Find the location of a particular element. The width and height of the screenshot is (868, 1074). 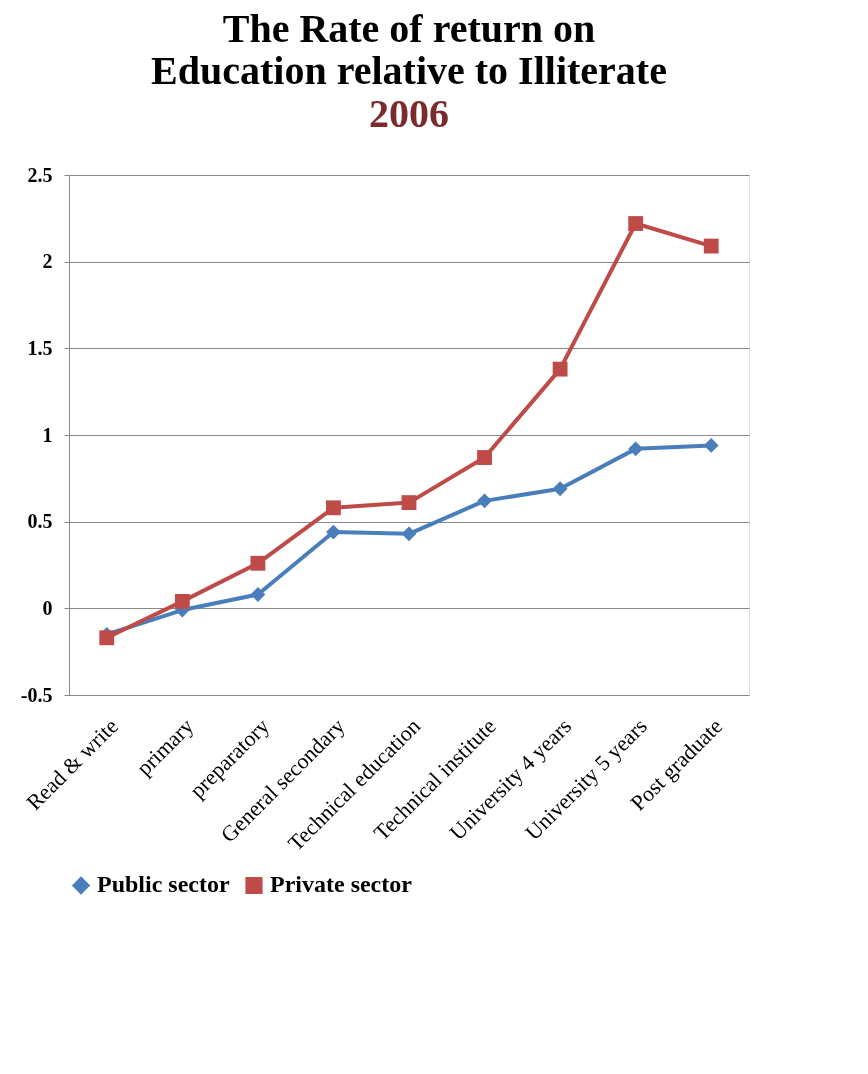

y-tick-label: 1 is located at coordinates (47, 434).